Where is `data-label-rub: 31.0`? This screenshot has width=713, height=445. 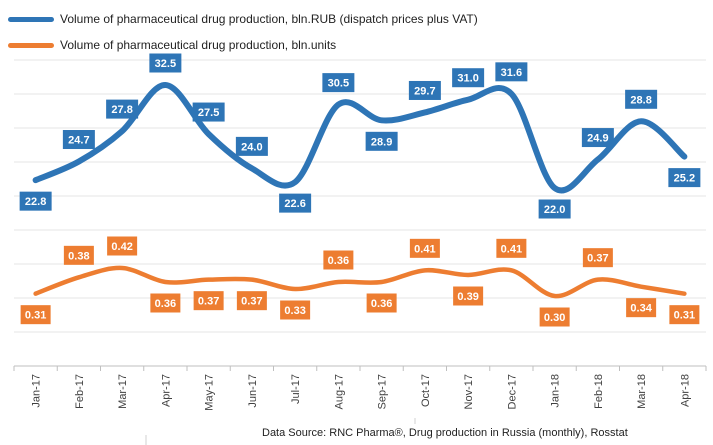
data-label-rub: 31.0 is located at coordinates (468, 78).